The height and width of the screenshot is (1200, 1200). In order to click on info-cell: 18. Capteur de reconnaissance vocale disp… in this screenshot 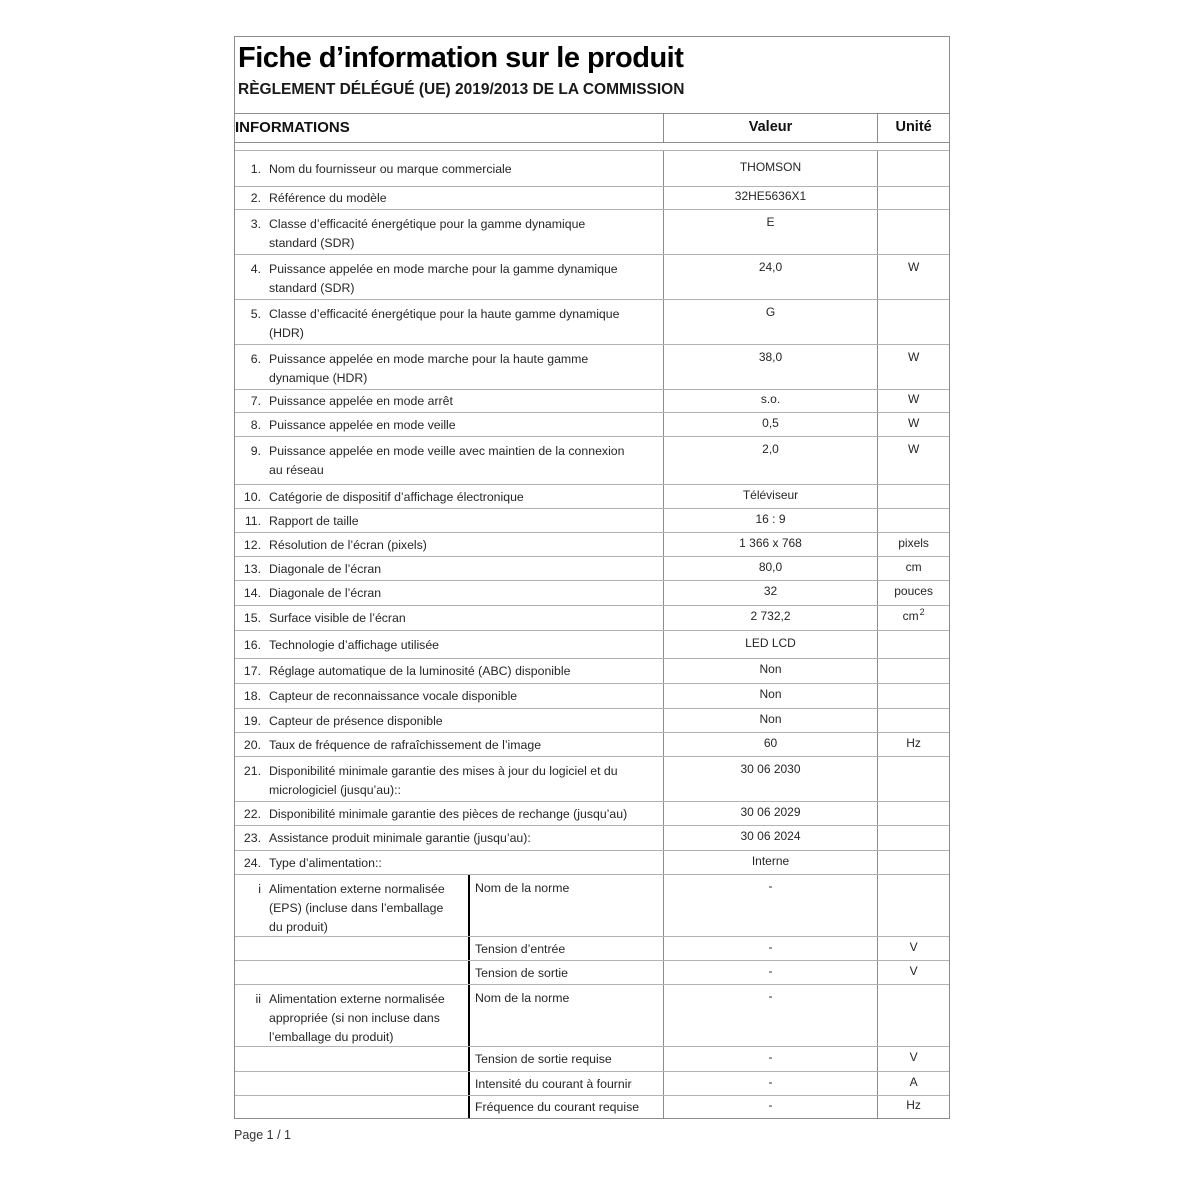, I will do `click(449, 696)`.